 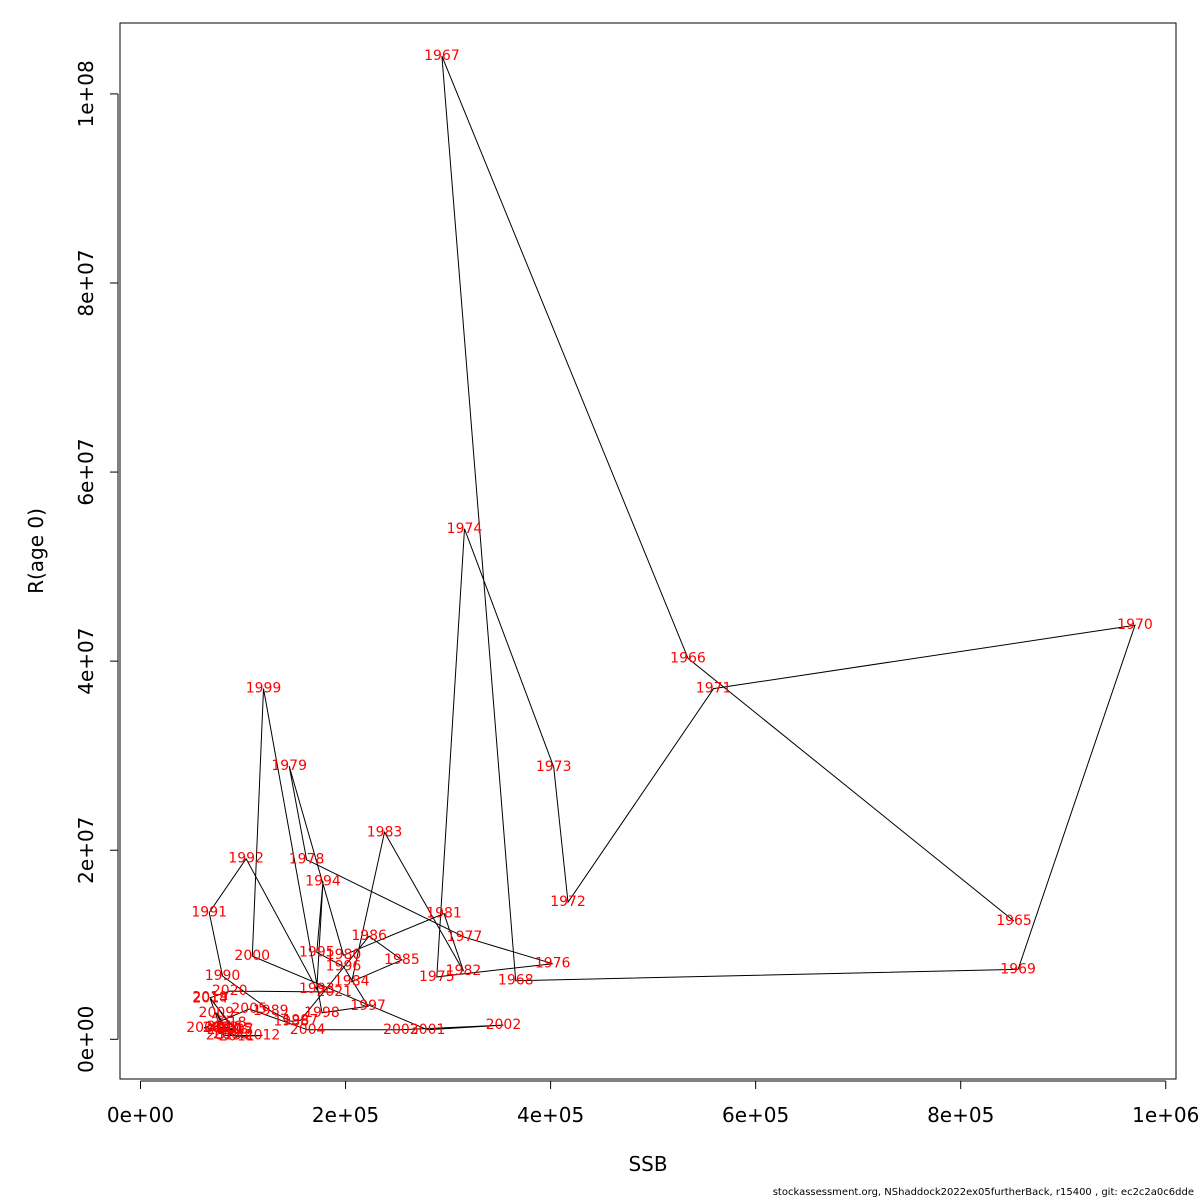 What do you see at coordinates (1018, 969) in the screenshot?
I see `point-label-1969: 1969` at bounding box center [1018, 969].